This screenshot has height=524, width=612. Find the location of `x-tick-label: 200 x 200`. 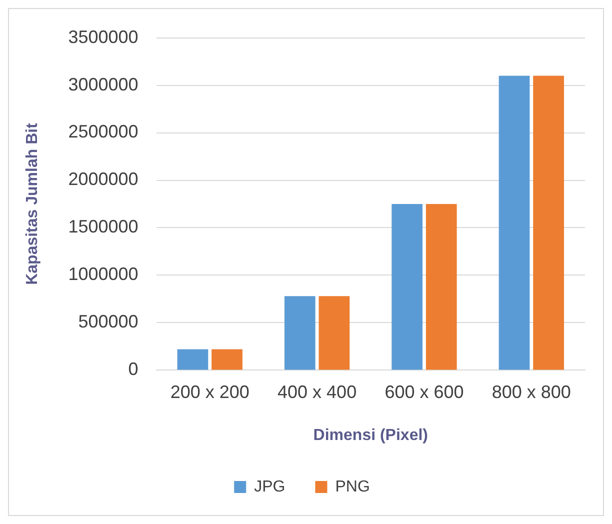

x-tick-label: 200 x 200 is located at coordinates (210, 392).